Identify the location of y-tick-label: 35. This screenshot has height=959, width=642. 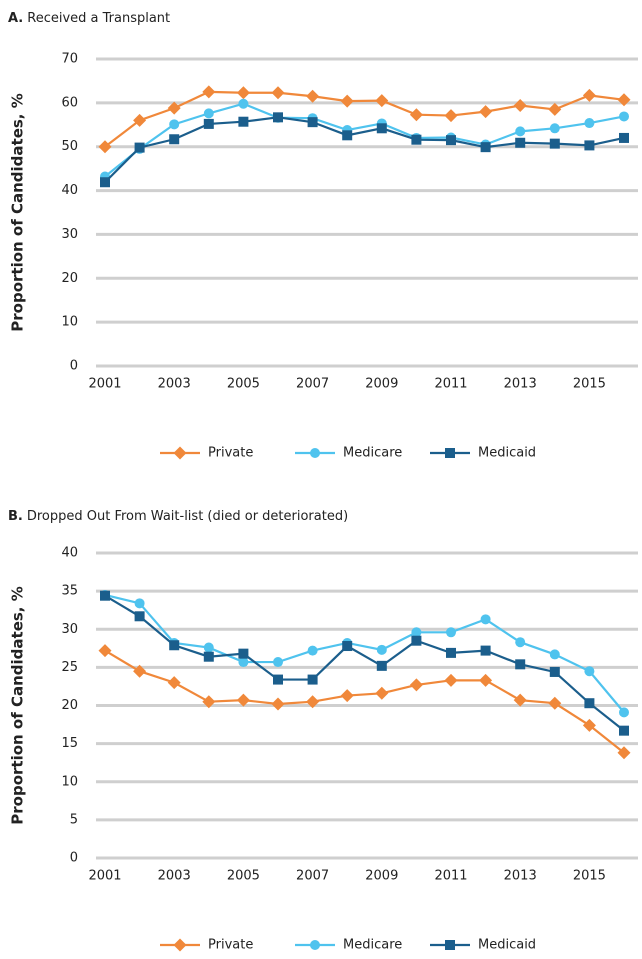
(69, 591).